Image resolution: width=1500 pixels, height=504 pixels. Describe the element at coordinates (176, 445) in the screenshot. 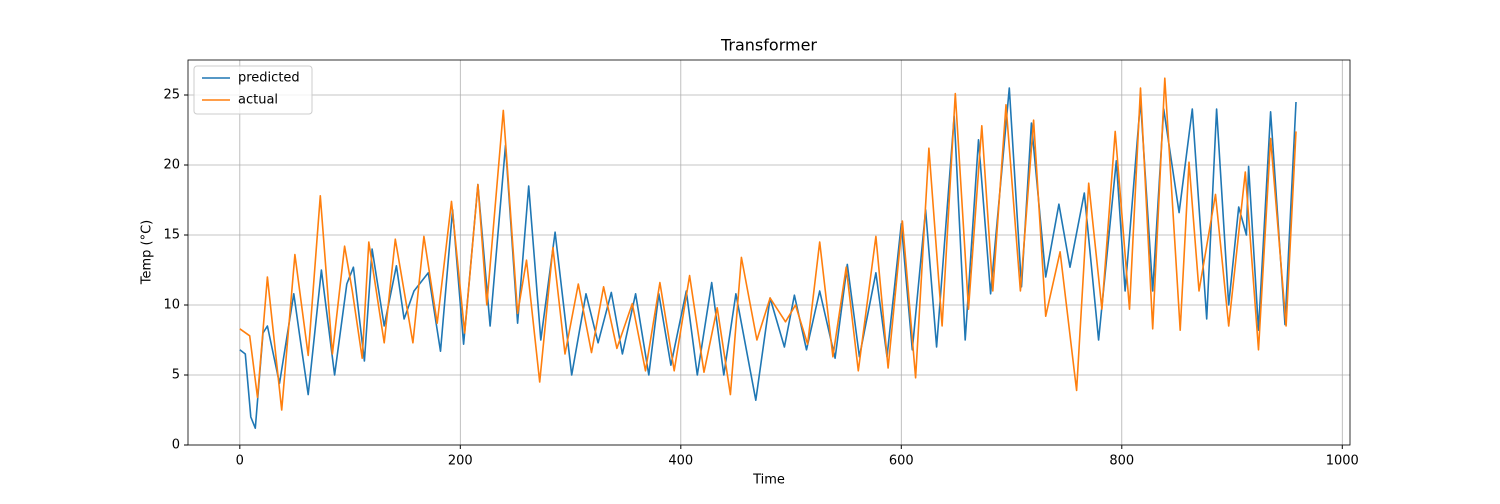

I see `y-tick-label: 0` at that location.